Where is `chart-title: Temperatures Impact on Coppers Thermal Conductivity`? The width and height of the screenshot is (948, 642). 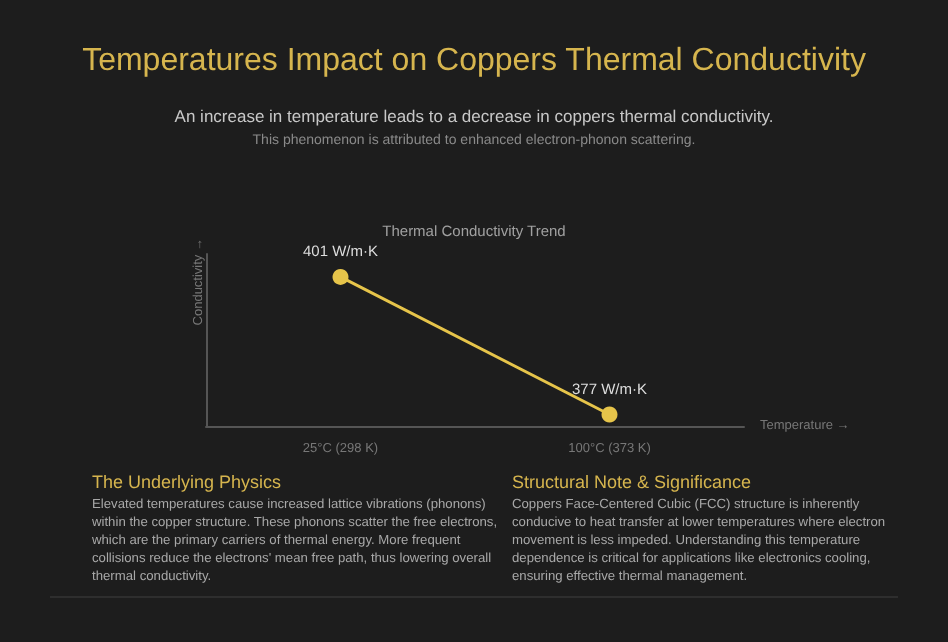 chart-title: Temperatures Impact on Coppers Thermal Conductivity is located at coordinates (474, 62).